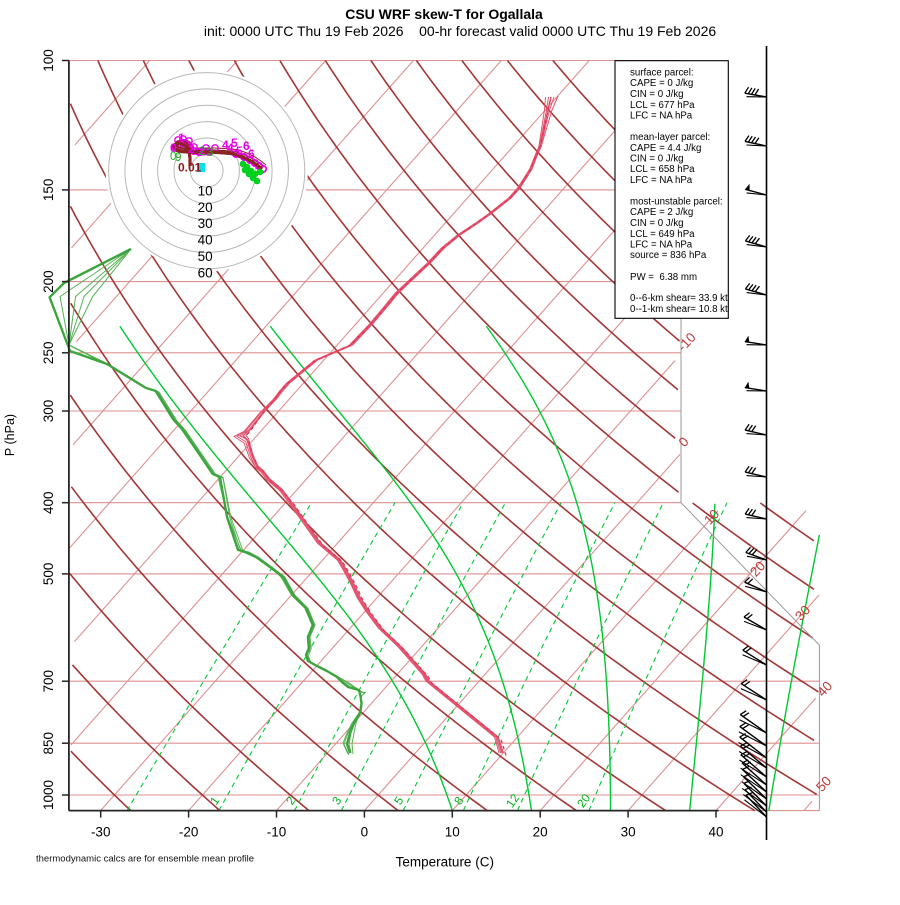 This screenshot has width=900, height=905. Describe the element at coordinates (190, 168) in the screenshot. I see `svg-text: 0.01` at that location.